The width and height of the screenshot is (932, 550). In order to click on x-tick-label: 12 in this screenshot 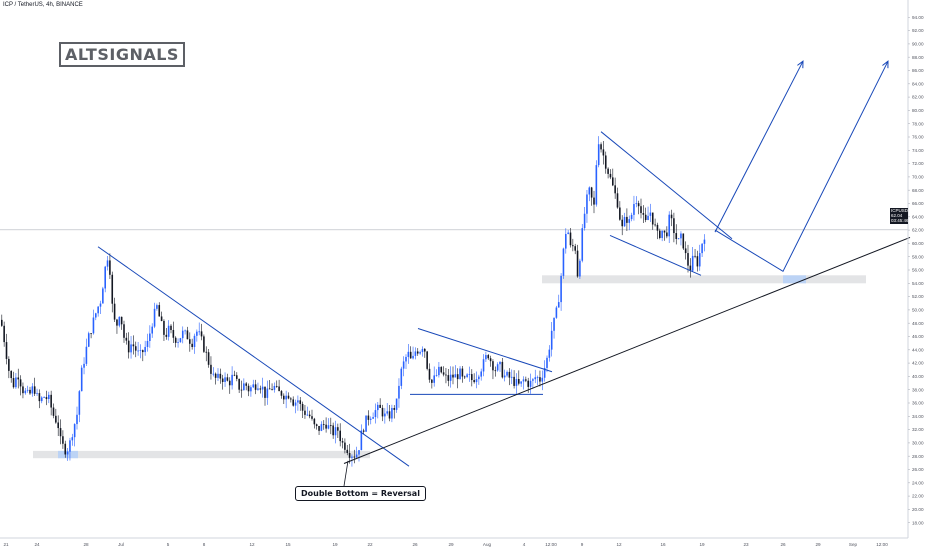, I will do `click(252, 544)`.